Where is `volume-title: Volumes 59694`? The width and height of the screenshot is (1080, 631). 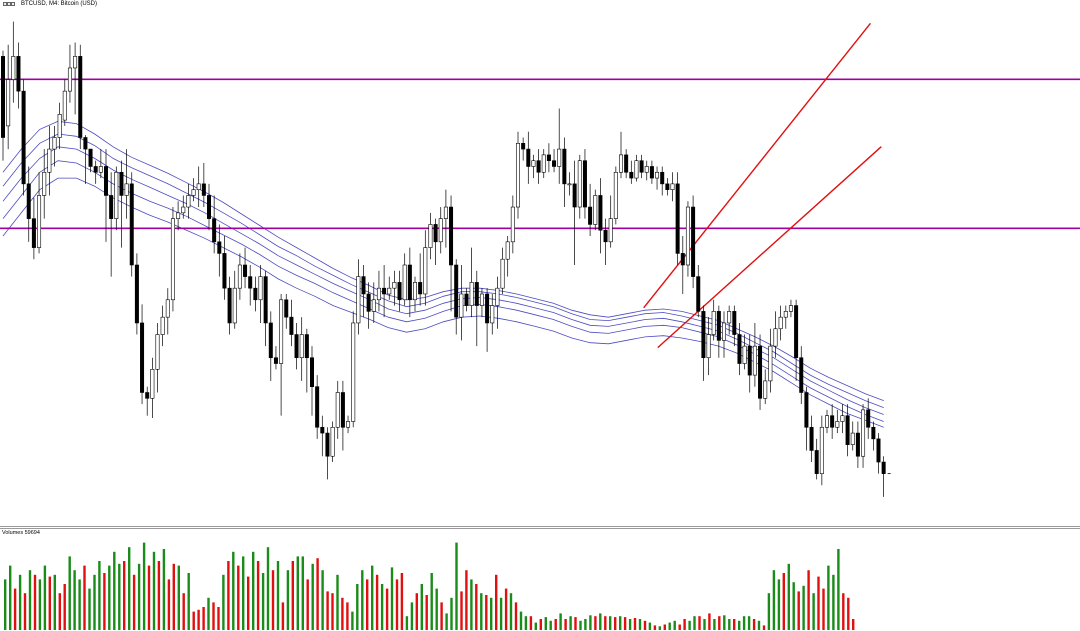
volume-title: Volumes 59694 is located at coordinates (21, 533).